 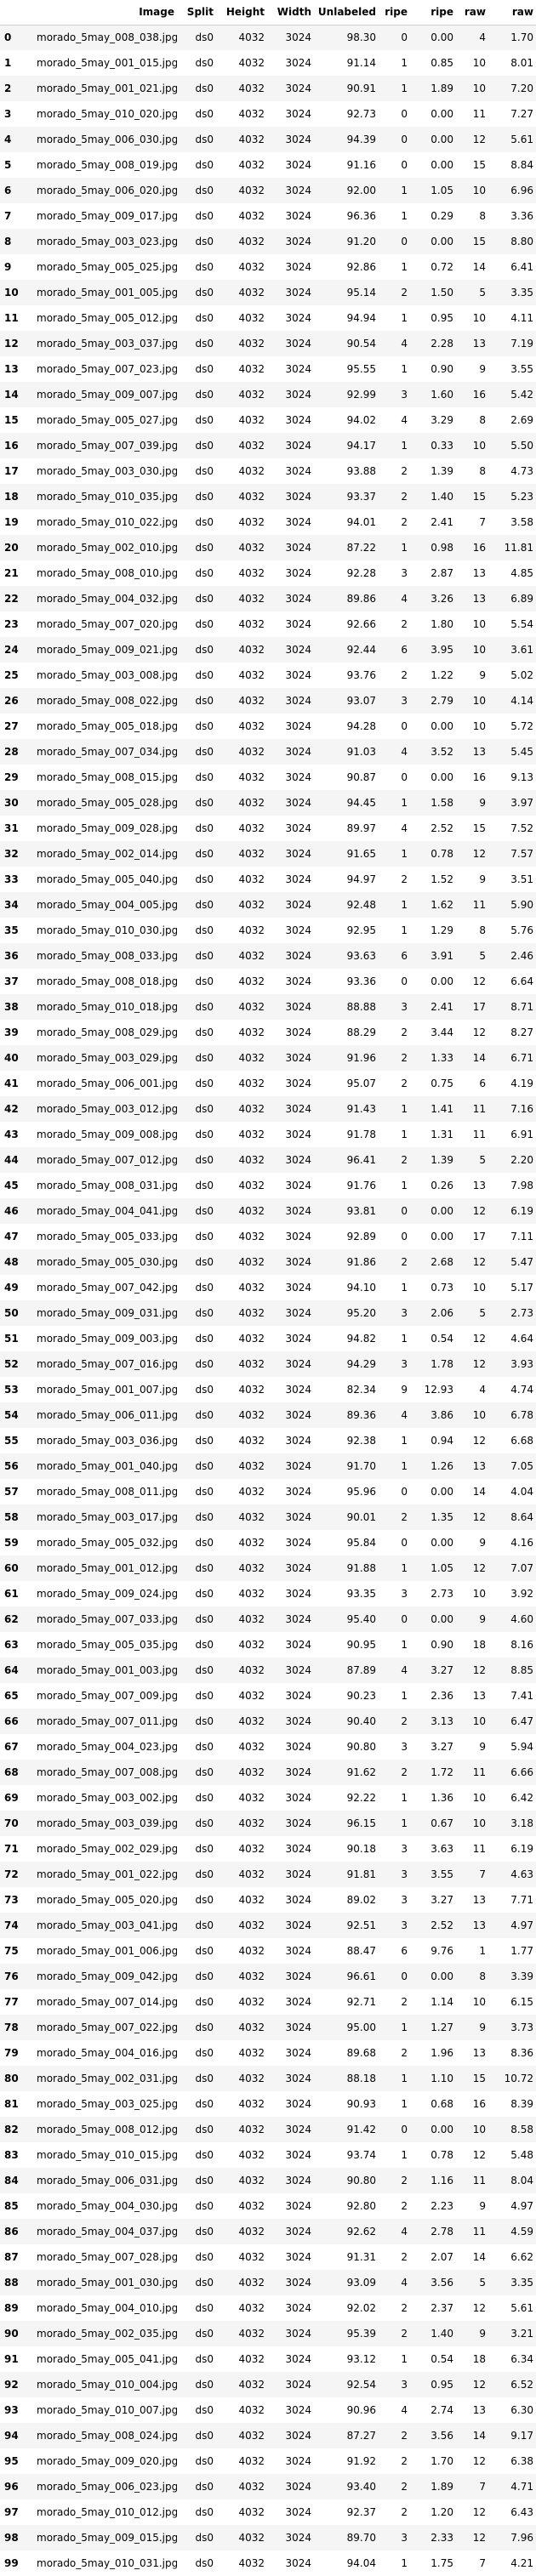 What do you see at coordinates (521, 497) in the screenshot?
I see `raw-percent-cell: 5.23` at bounding box center [521, 497].